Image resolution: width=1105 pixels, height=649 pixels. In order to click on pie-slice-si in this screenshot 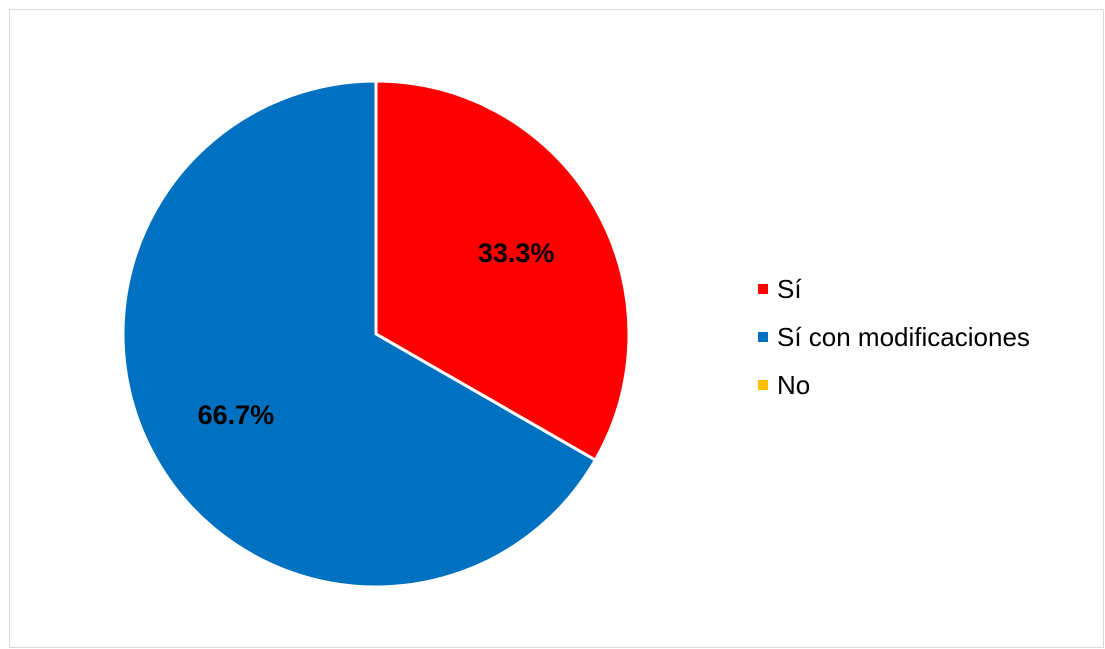, I will do `click(502, 270)`.